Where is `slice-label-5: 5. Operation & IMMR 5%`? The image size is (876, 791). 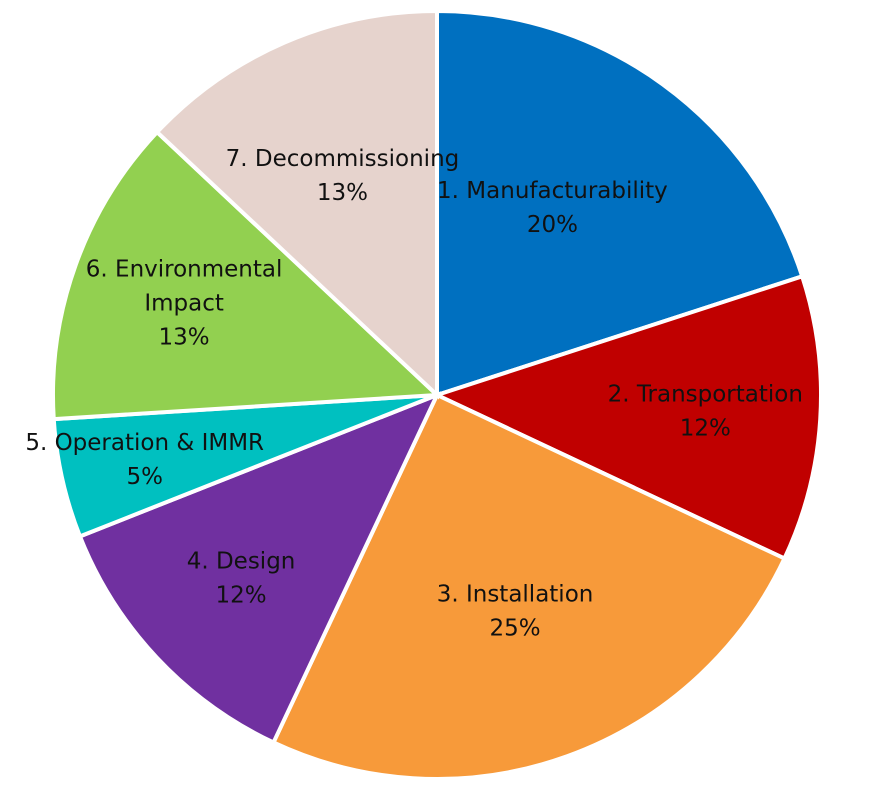
slice-label-5: 5. Operation & IMMR 5% is located at coordinates (144, 460).